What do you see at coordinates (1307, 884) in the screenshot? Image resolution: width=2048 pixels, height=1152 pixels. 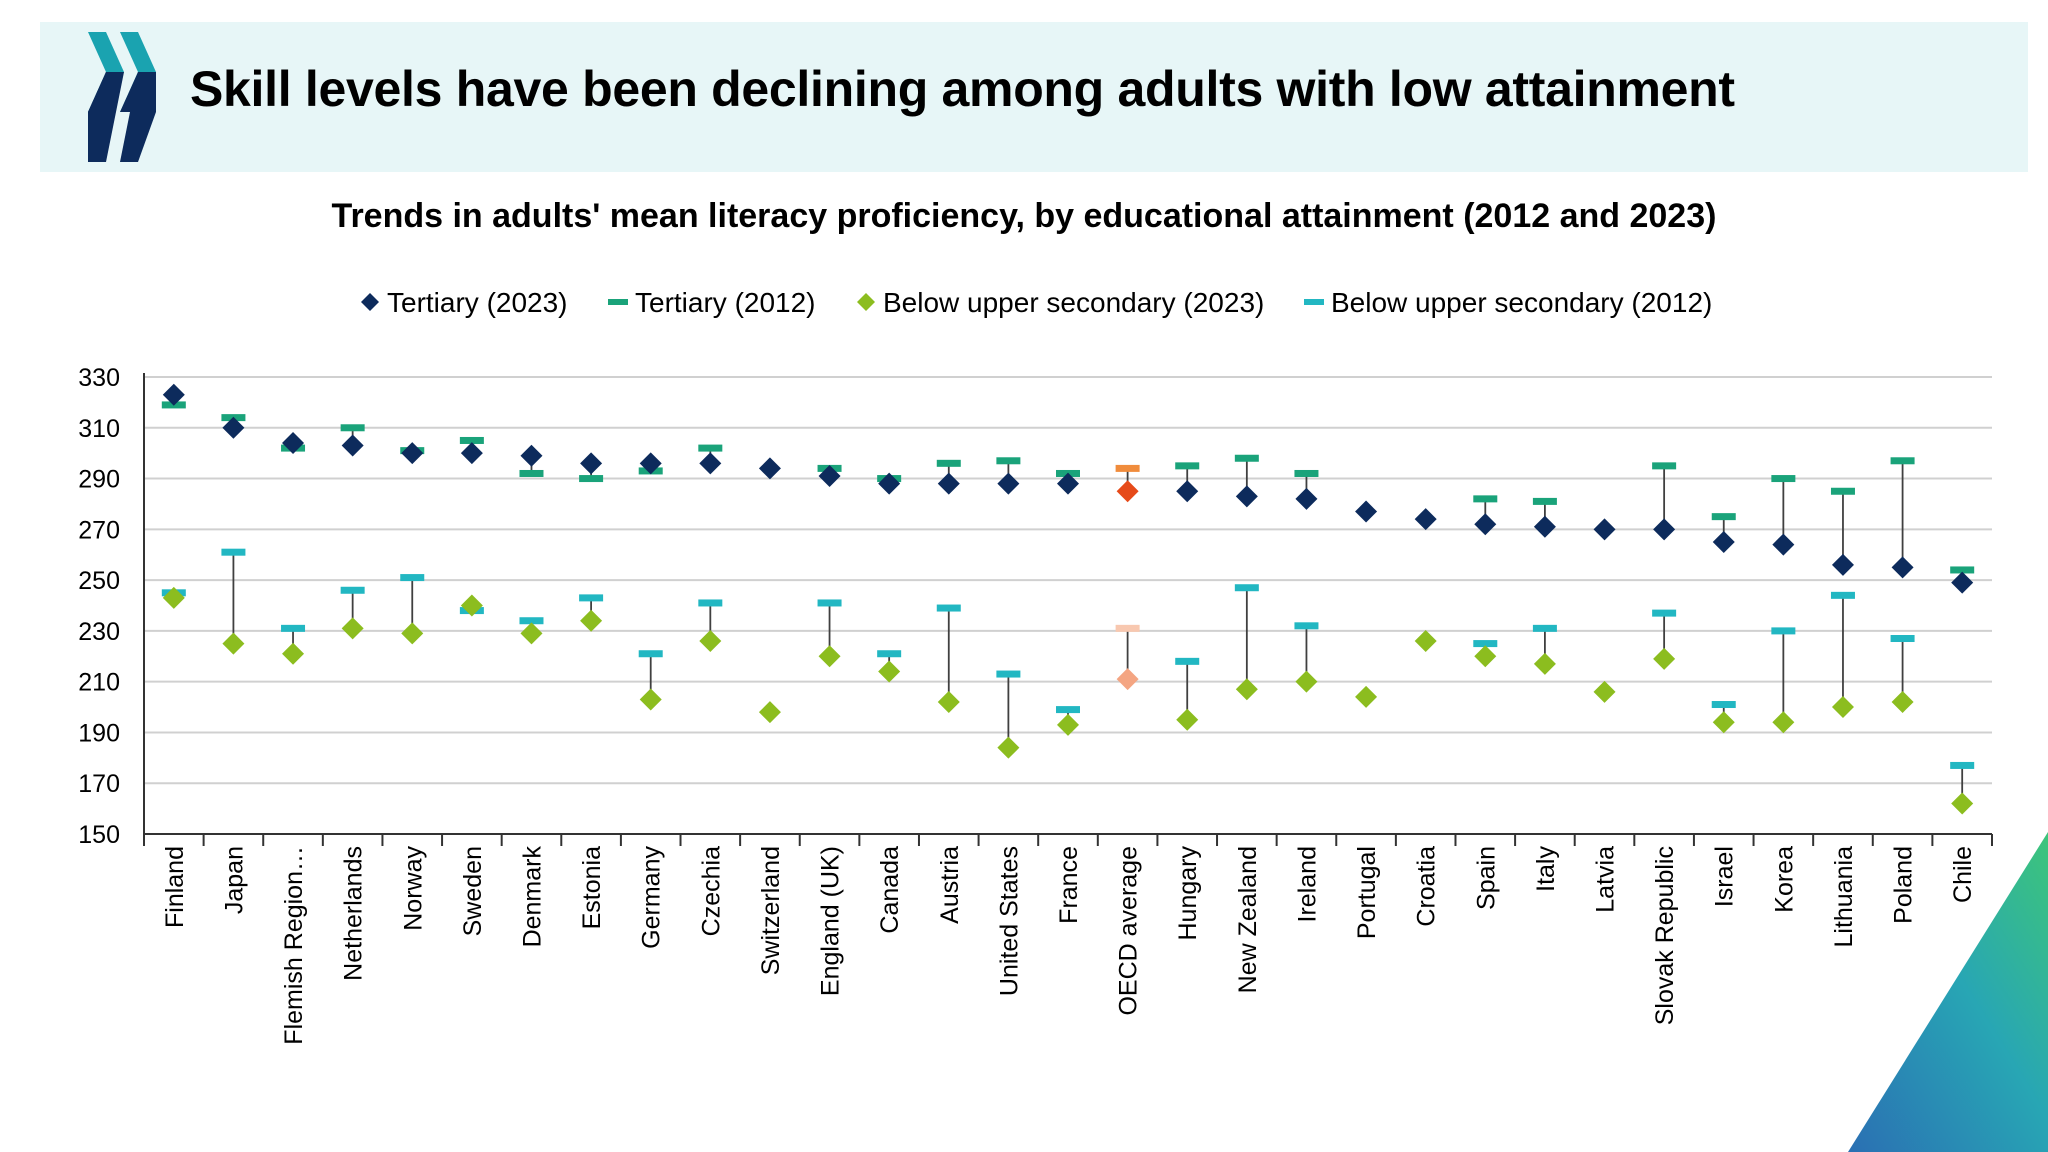 I see `category-label: Ireland` at bounding box center [1307, 884].